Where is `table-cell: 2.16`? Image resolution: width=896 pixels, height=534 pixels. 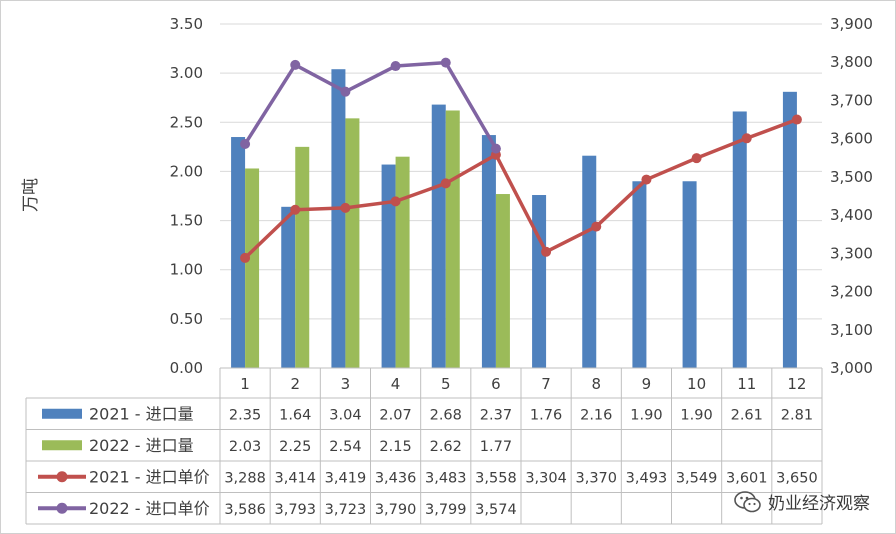
table-cell: 2.16 is located at coordinates (596, 415).